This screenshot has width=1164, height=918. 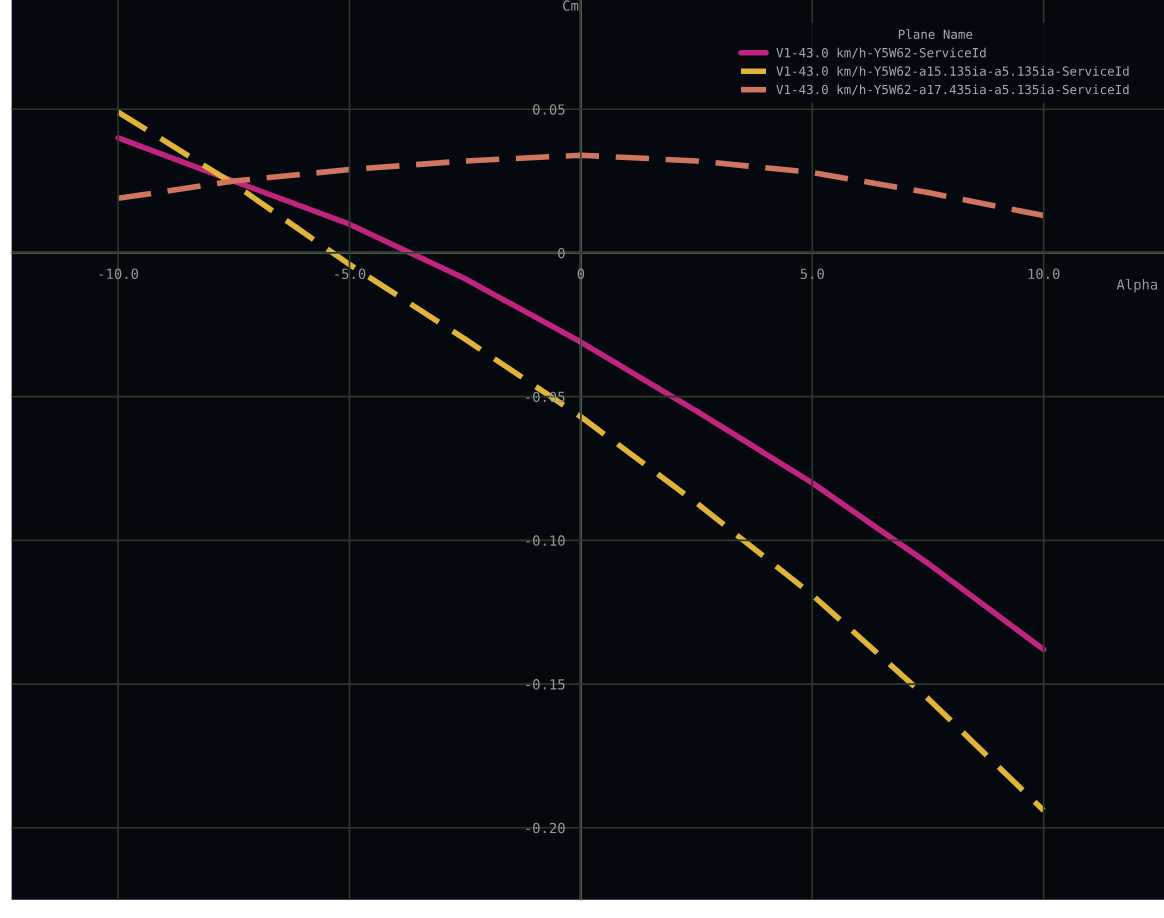 What do you see at coordinates (581, 185) in the screenshot?
I see `line-series` at bounding box center [581, 185].